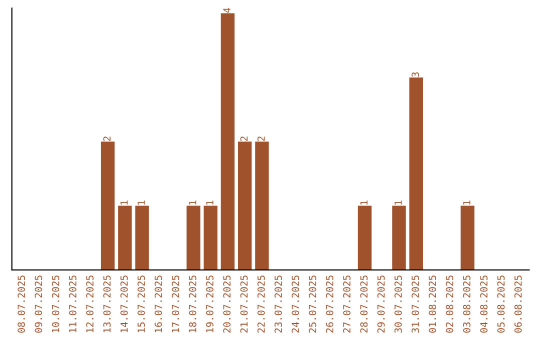 This screenshot has height=340, width=540. What do you see at coordinates (415, 304) in the screenshot?
I see `x-tick-label: 31.07.2025` at bounding box center [415, 304].